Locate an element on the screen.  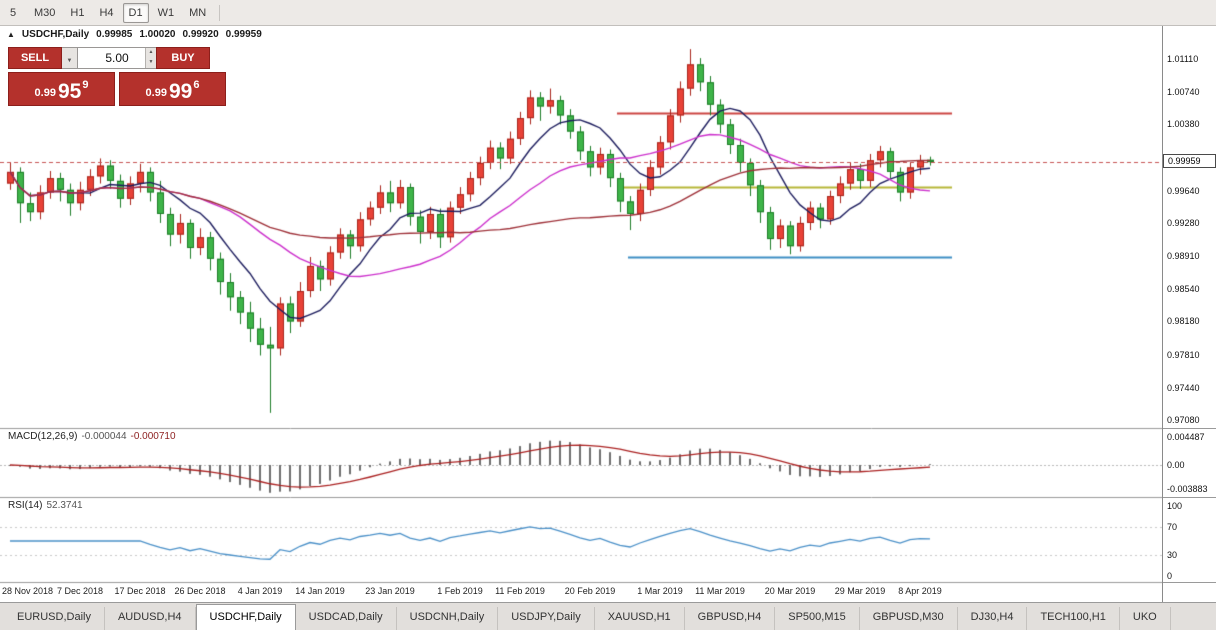
sell-price-prefix: 0.99 is located at coordinates (45, 93).